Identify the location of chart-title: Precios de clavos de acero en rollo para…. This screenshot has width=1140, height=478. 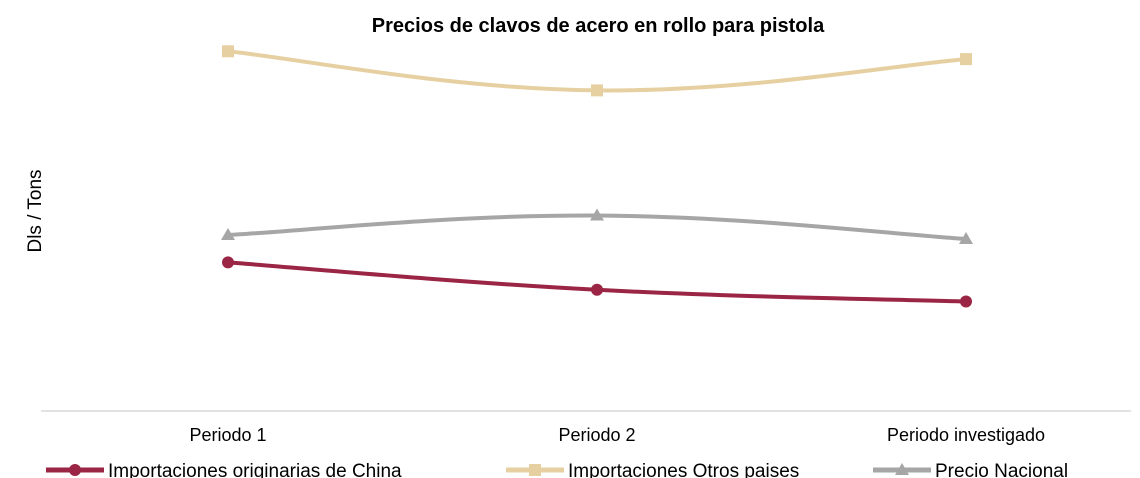
(598, 26).